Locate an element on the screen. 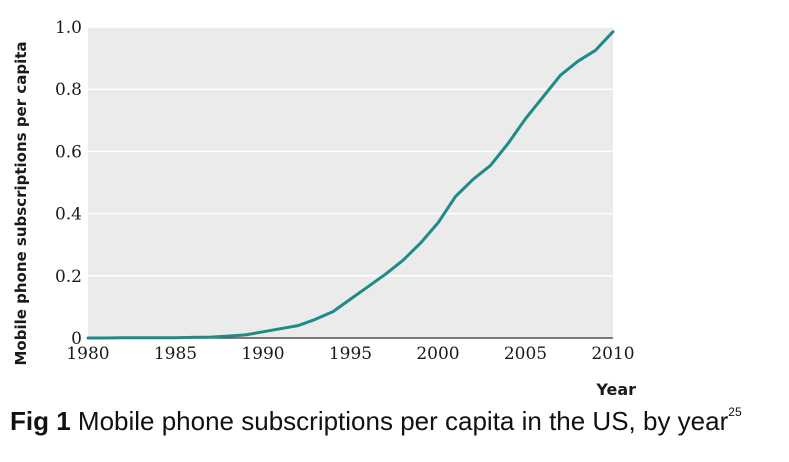  x-tick-label: 1995 is located at coordinates (350, 354).